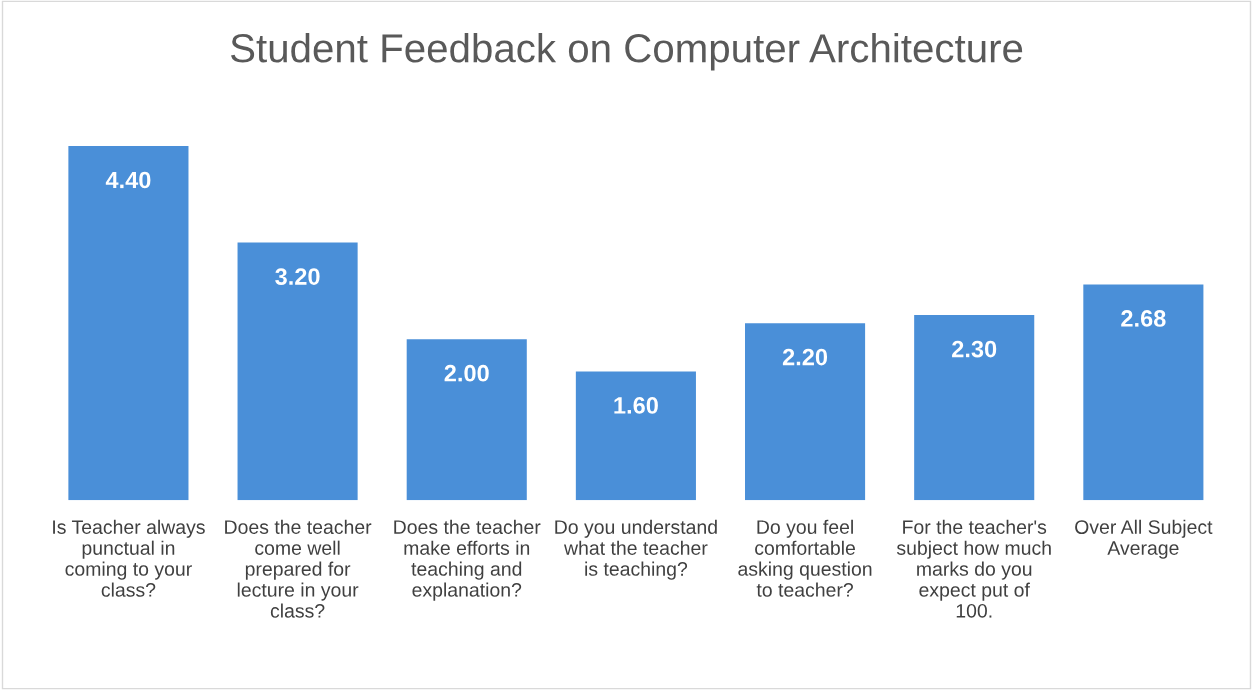 This screenshot has height=690, width=1253. Describe the element at coordinates (1144, 539) in the screenshot. I see `x-tick-label: Over All Subject Average` at that location.